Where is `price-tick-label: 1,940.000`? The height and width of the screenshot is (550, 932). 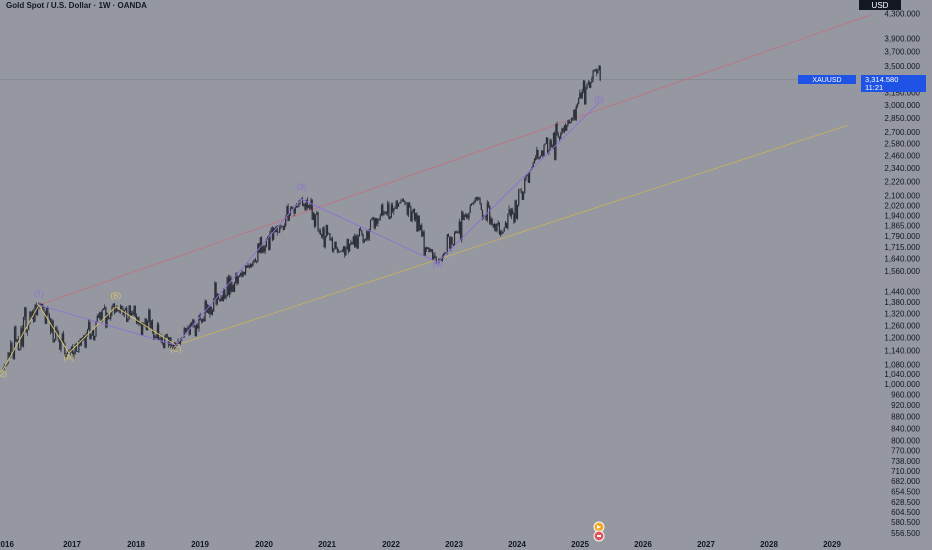 price-tick-label: 1,940.000 is located at coordinates (902, 216).